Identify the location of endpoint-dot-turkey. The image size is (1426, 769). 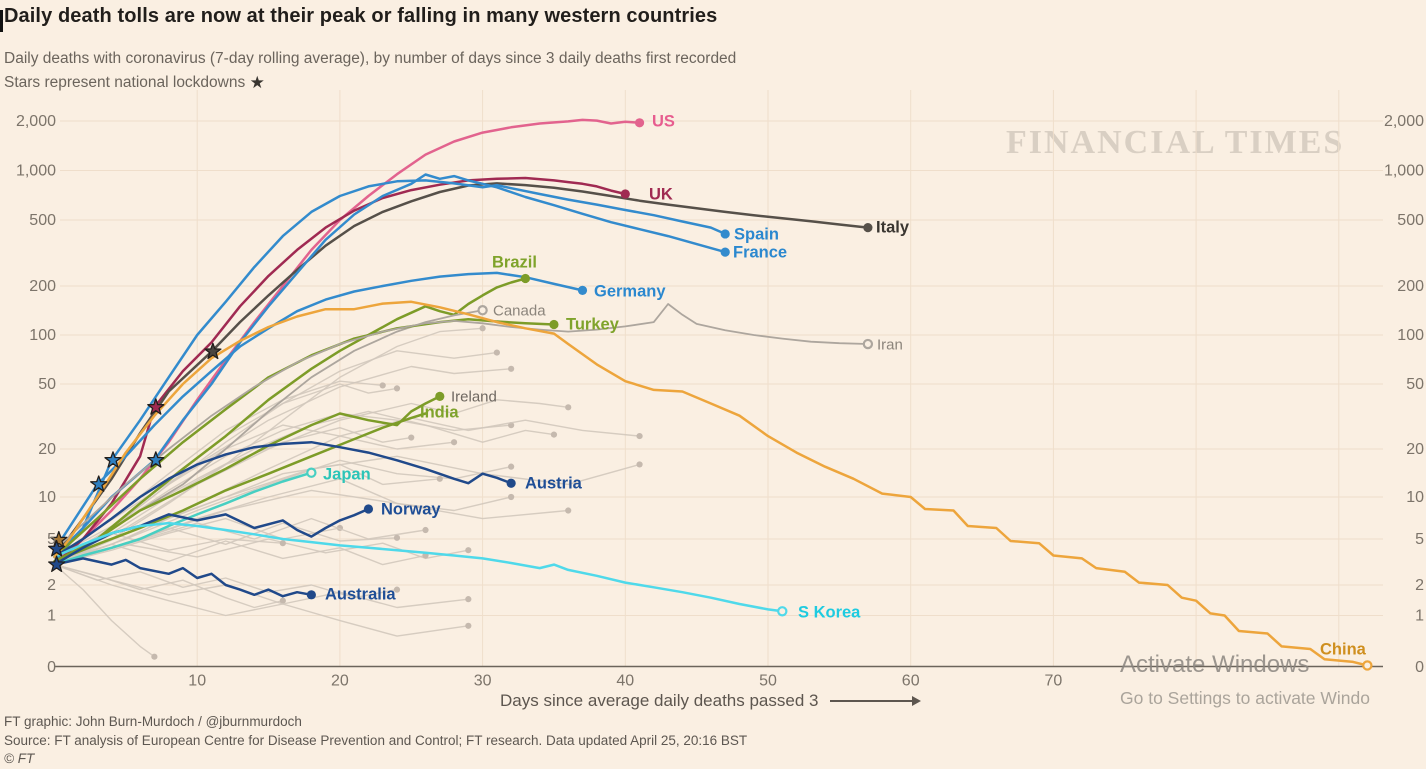
(554, 324).